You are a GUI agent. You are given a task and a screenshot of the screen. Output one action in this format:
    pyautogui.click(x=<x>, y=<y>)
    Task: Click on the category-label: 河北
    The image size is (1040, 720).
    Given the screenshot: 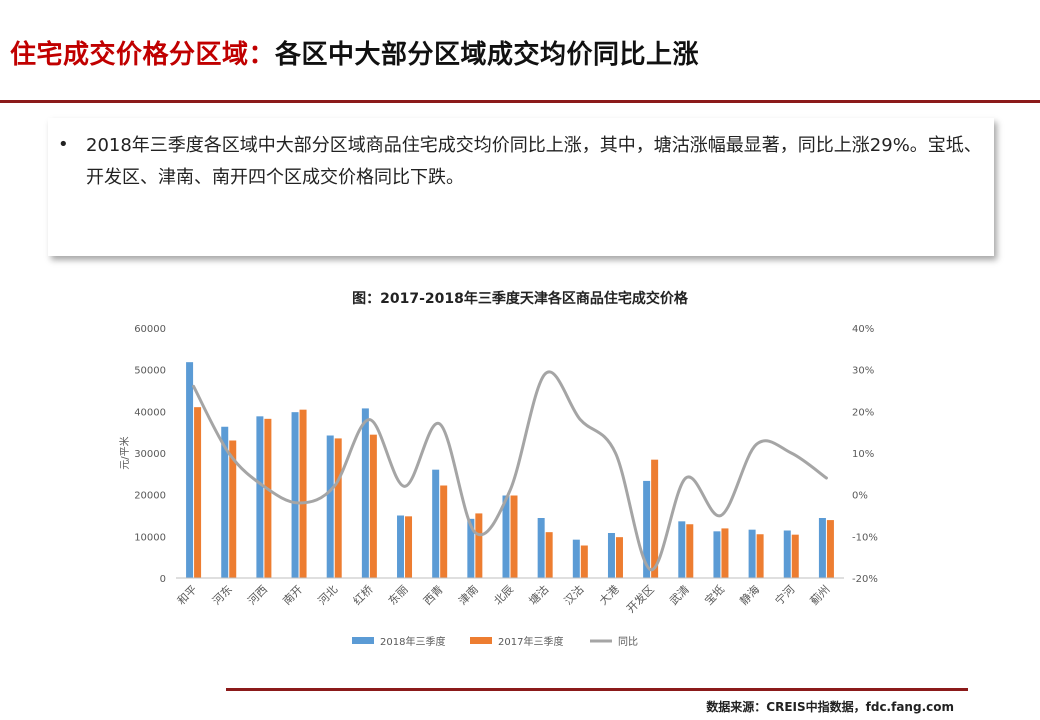 What is the action you would take?
    pyautogui.click(x=328, y=595)
    